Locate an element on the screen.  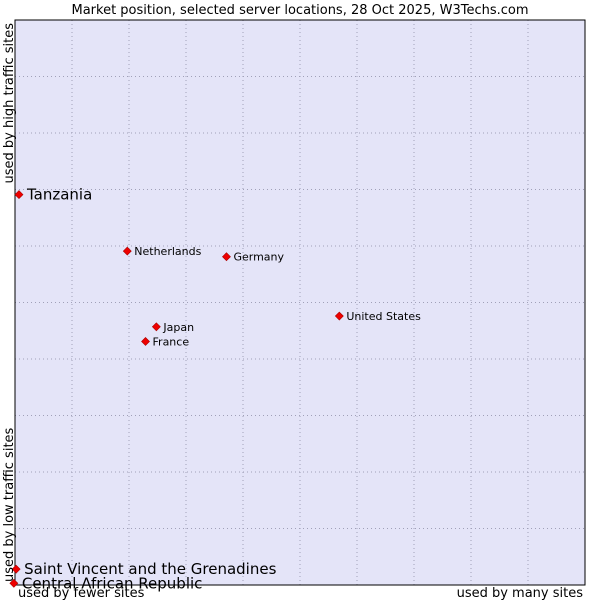
point-label-france: France is located at coordinates (171, 341).